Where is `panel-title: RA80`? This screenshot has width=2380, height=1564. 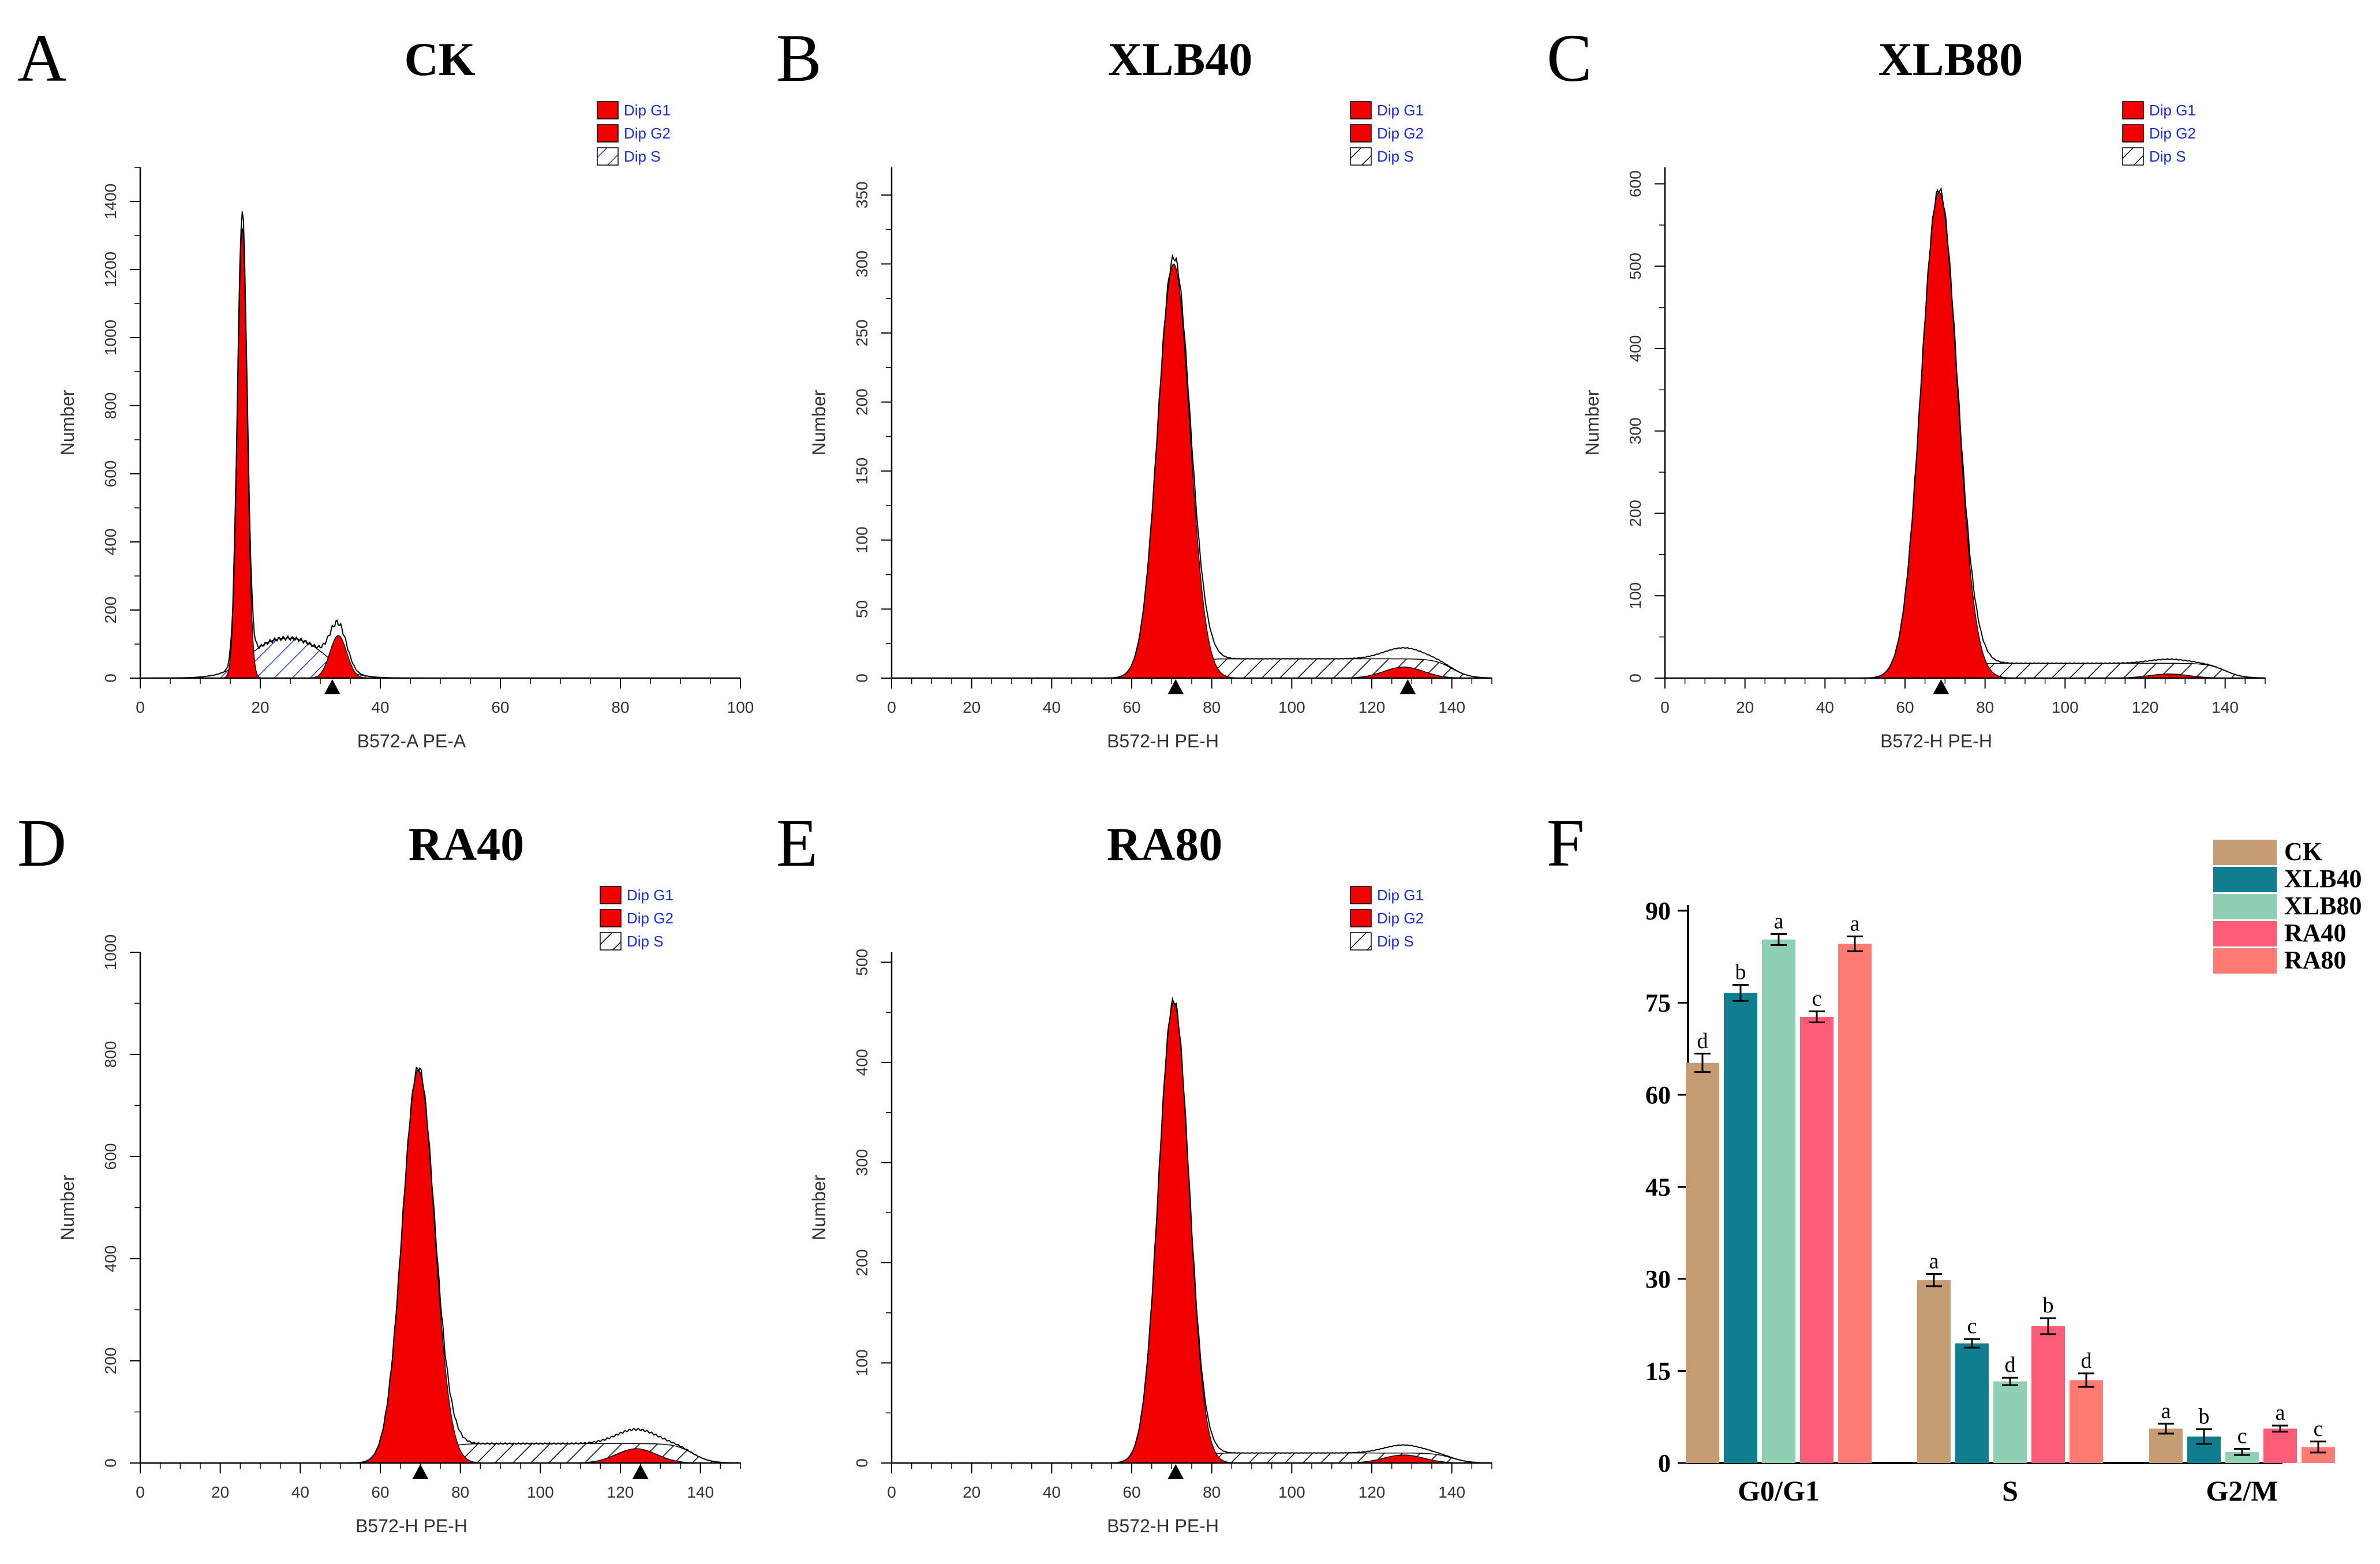 panel-title: RA80 is located at coordinates (1164, 844).